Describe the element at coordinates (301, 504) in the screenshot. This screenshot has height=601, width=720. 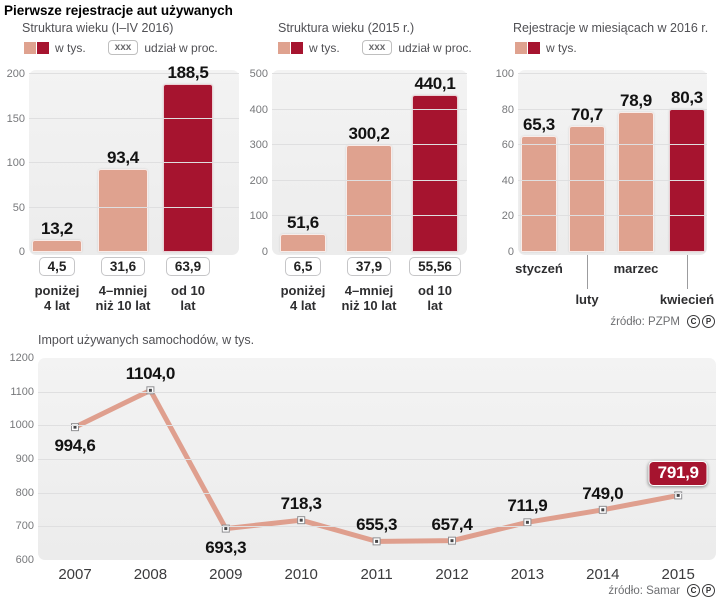
I see `point-label: 718,3` at that location.